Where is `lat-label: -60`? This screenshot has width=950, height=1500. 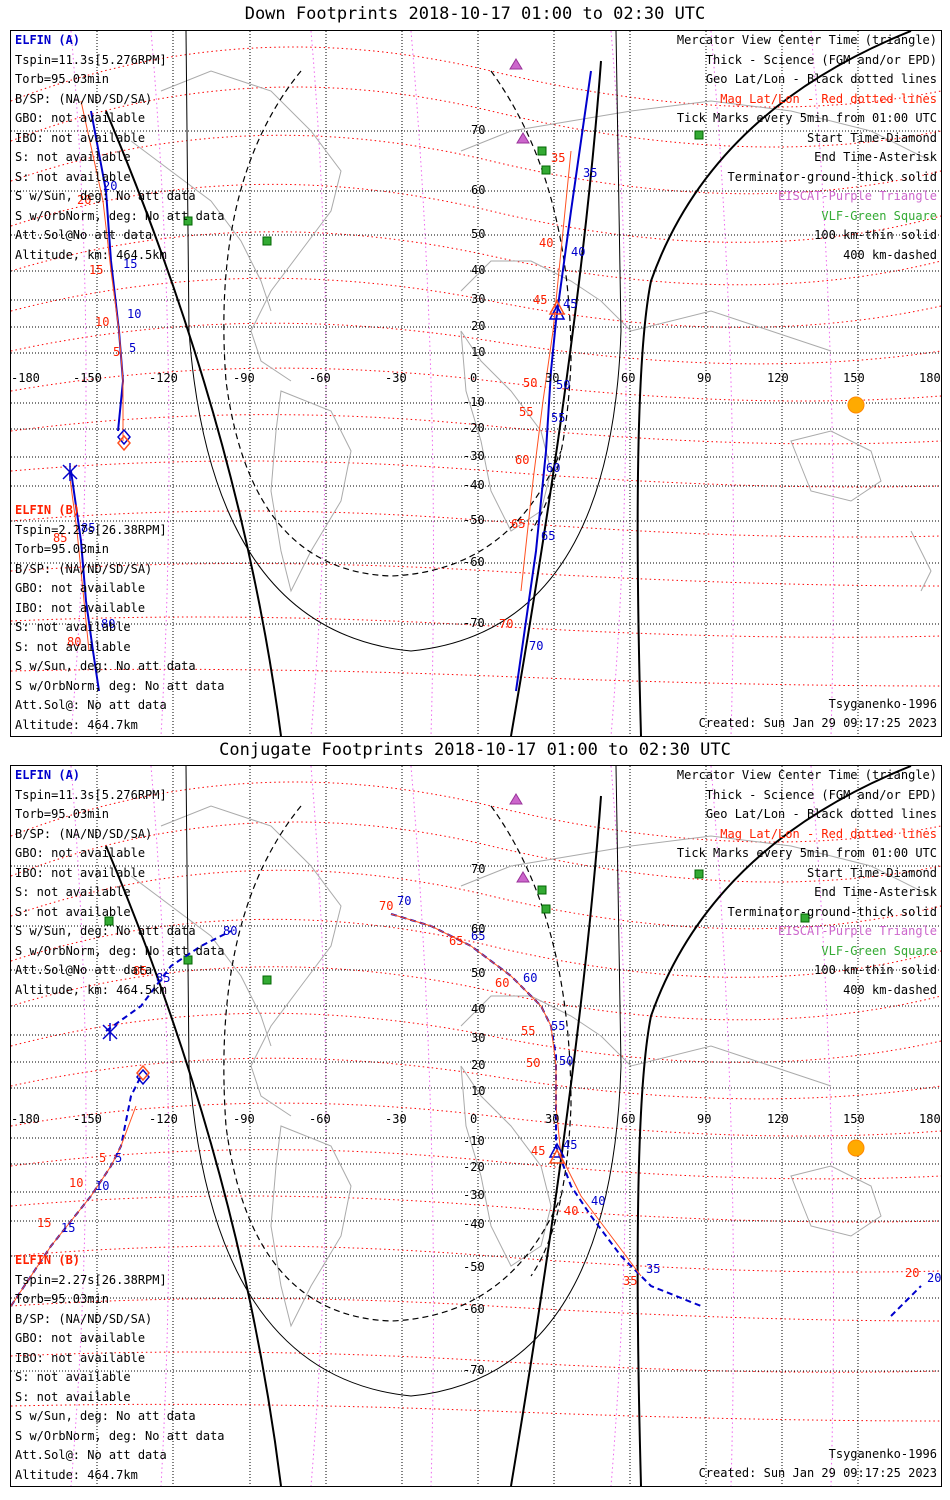 lat-label: -60 is located at coordinates (474, 562).